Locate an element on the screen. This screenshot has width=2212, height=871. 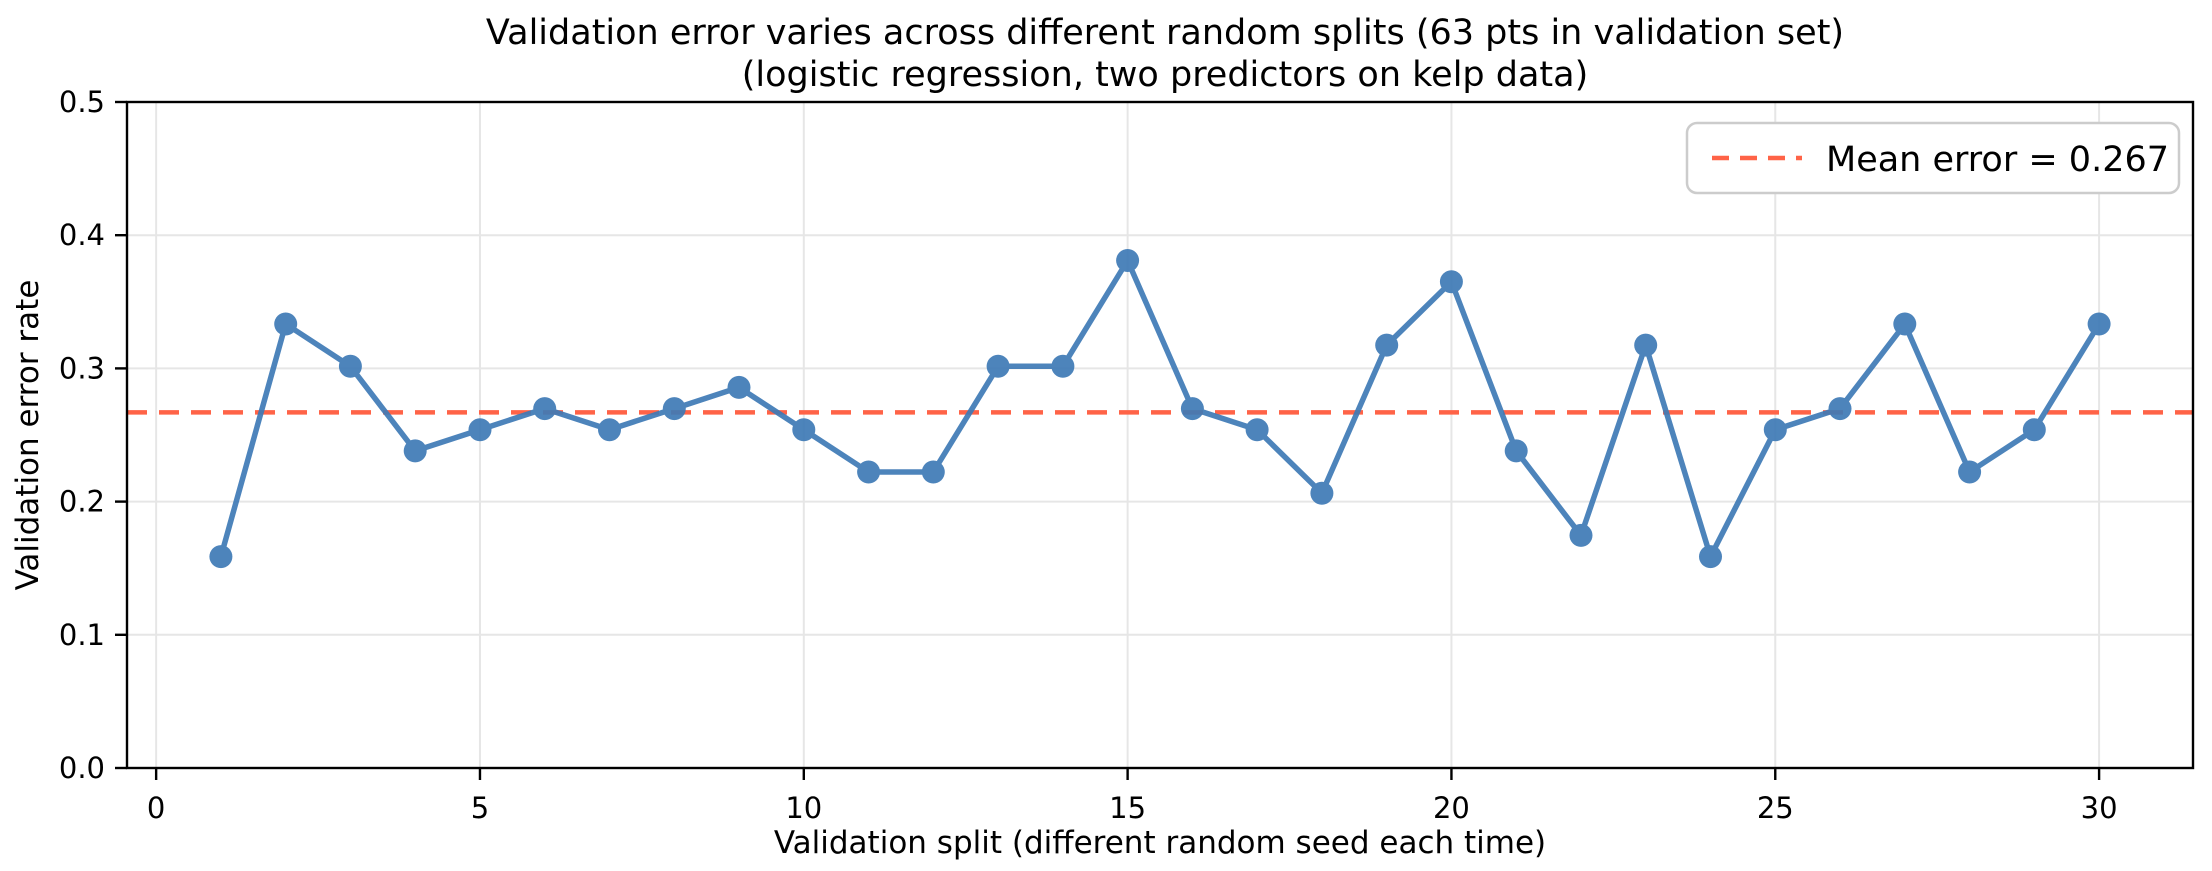
y-tick-label: 0.4 is located at coordinates (82, 235).